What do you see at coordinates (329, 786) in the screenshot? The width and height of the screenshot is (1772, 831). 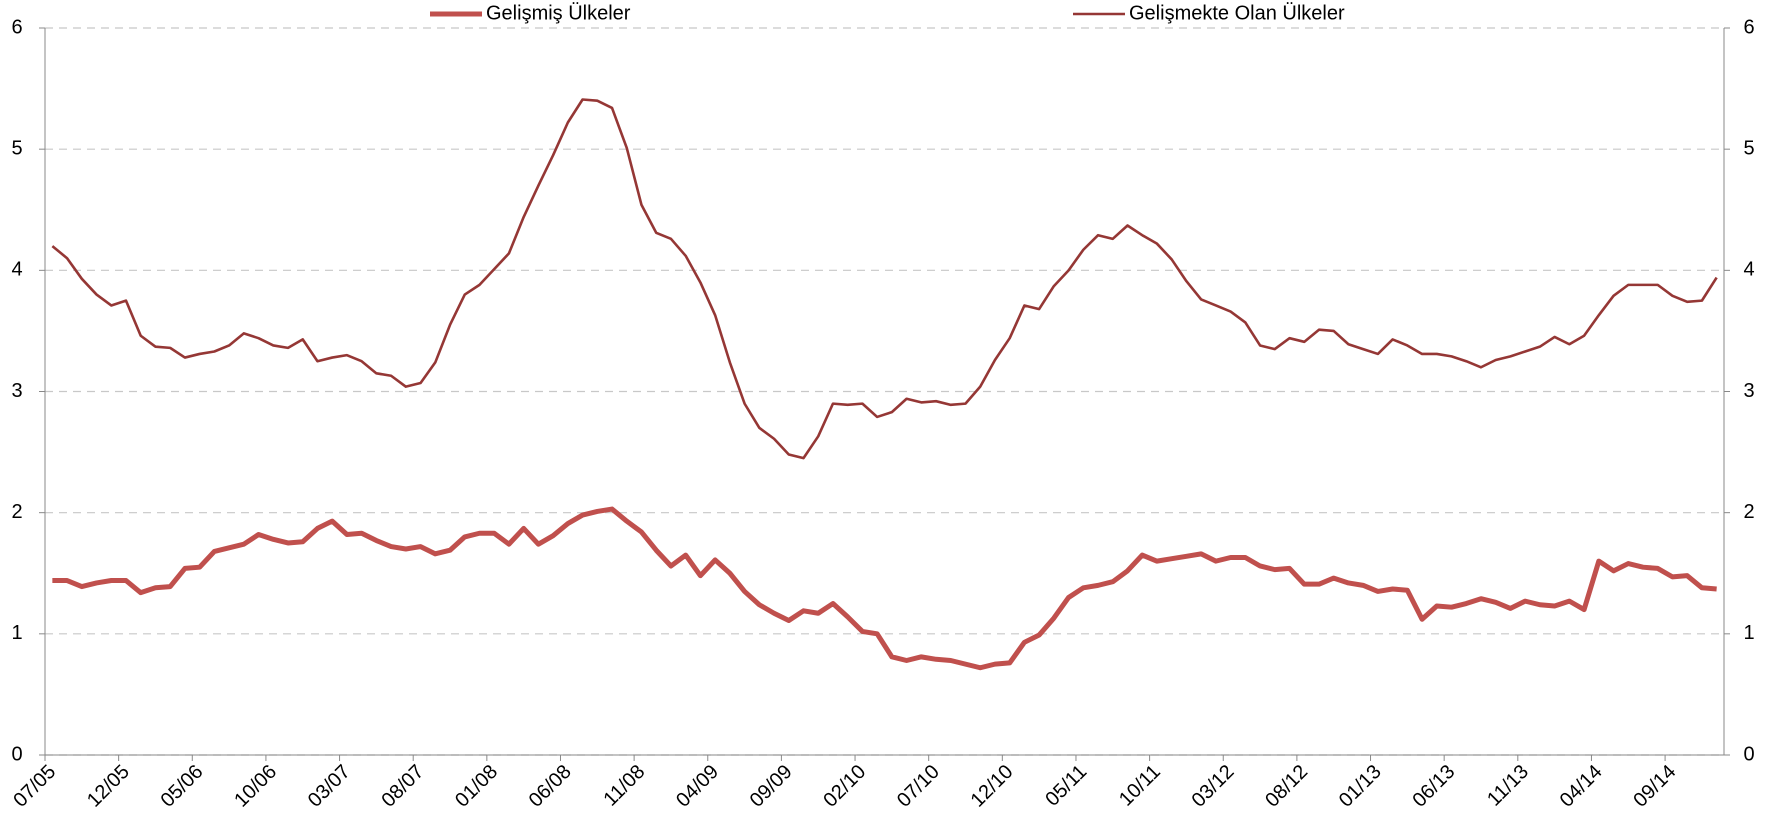 I see `x-tick-label: 03/07` at bounding box center [329, 786].